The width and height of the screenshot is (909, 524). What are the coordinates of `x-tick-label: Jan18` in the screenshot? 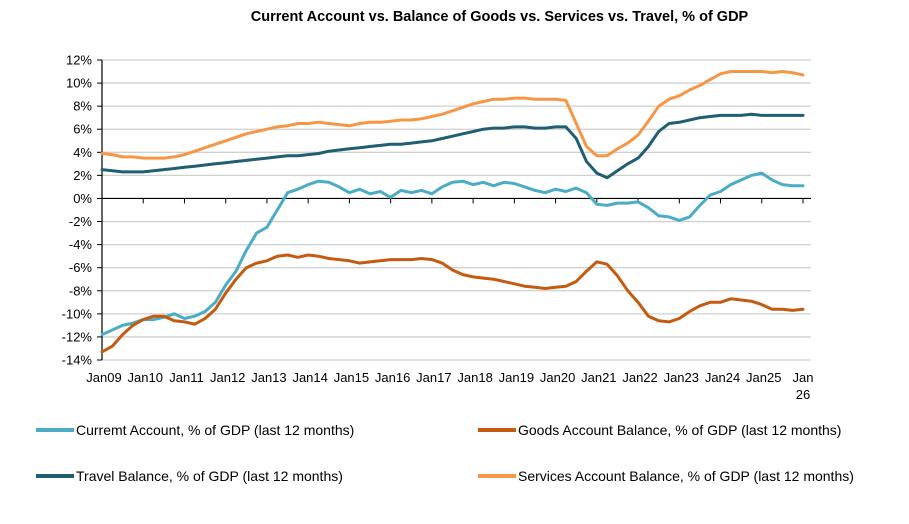 It's located at (474, 377).